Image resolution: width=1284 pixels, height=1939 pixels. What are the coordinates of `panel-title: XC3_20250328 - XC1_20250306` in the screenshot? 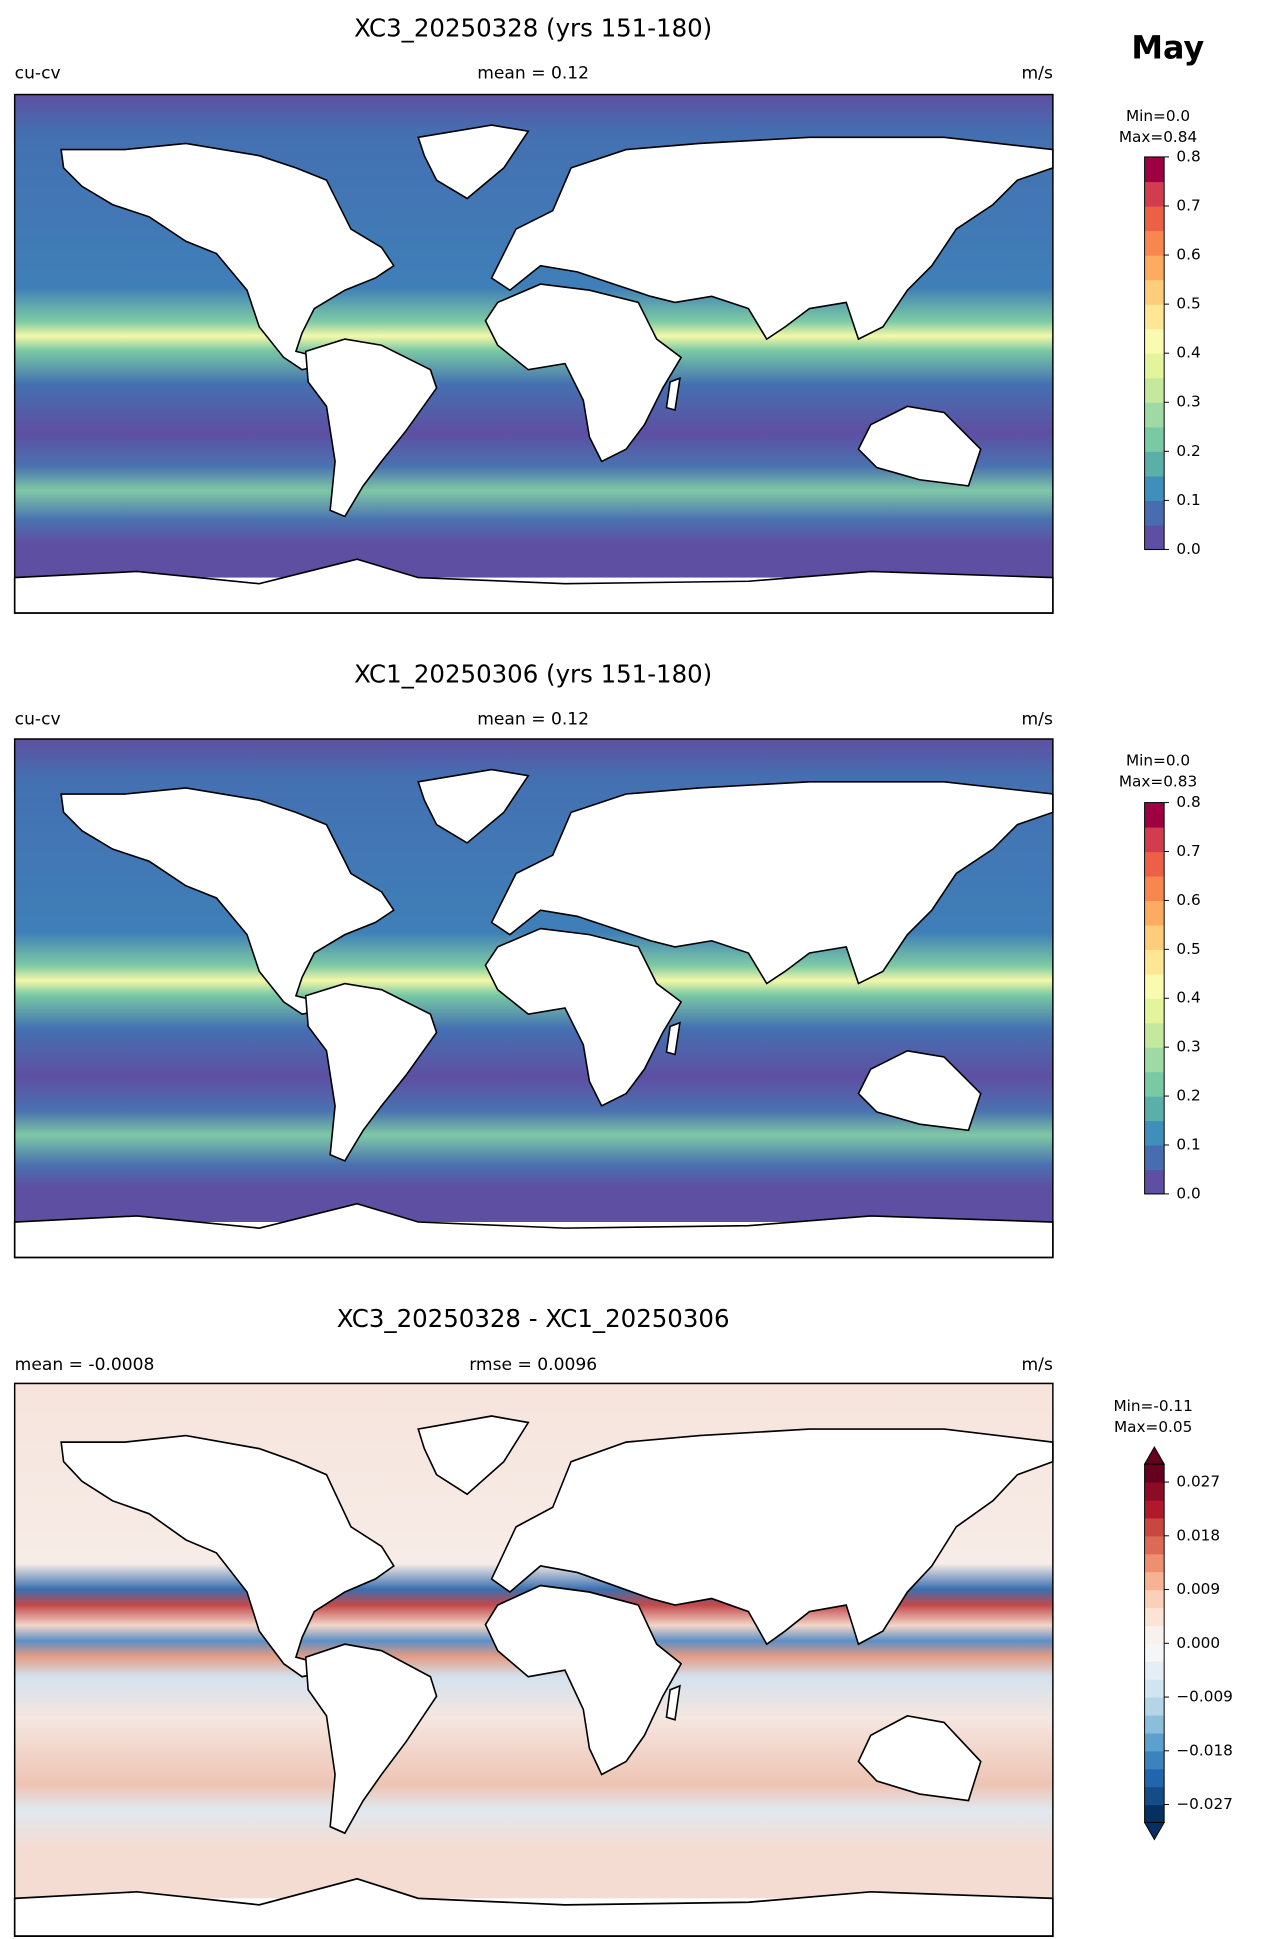 It's located at (533, 1318).